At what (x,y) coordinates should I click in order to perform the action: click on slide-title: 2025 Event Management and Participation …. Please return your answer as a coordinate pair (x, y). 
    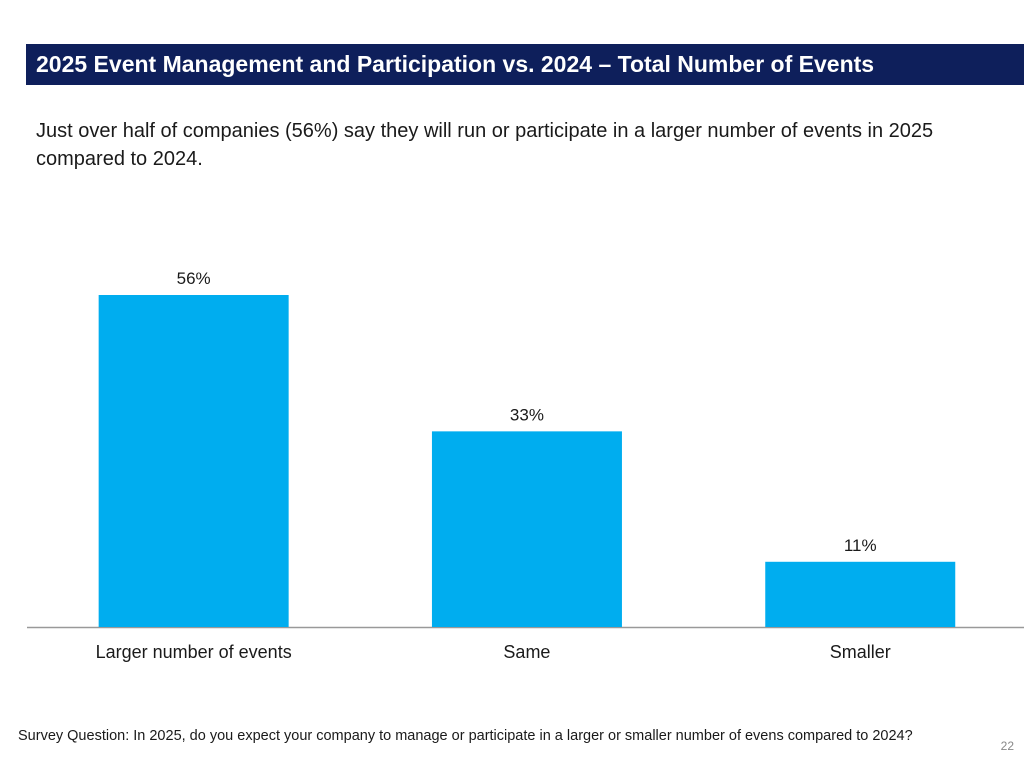
    Looking at the image, I should click on (525, 64).